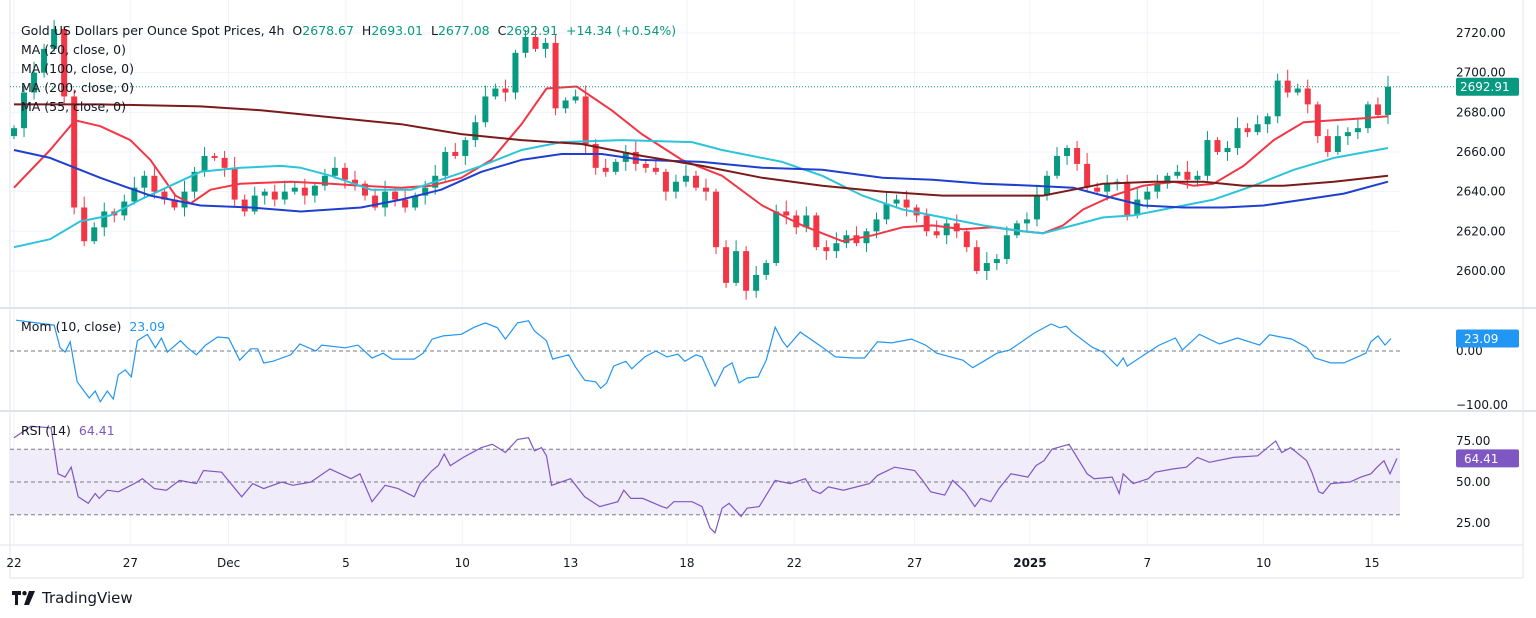 The height and width of the screenshot is (618, 1536). I want to click on time-axis-label: 22, so click(13, 563).